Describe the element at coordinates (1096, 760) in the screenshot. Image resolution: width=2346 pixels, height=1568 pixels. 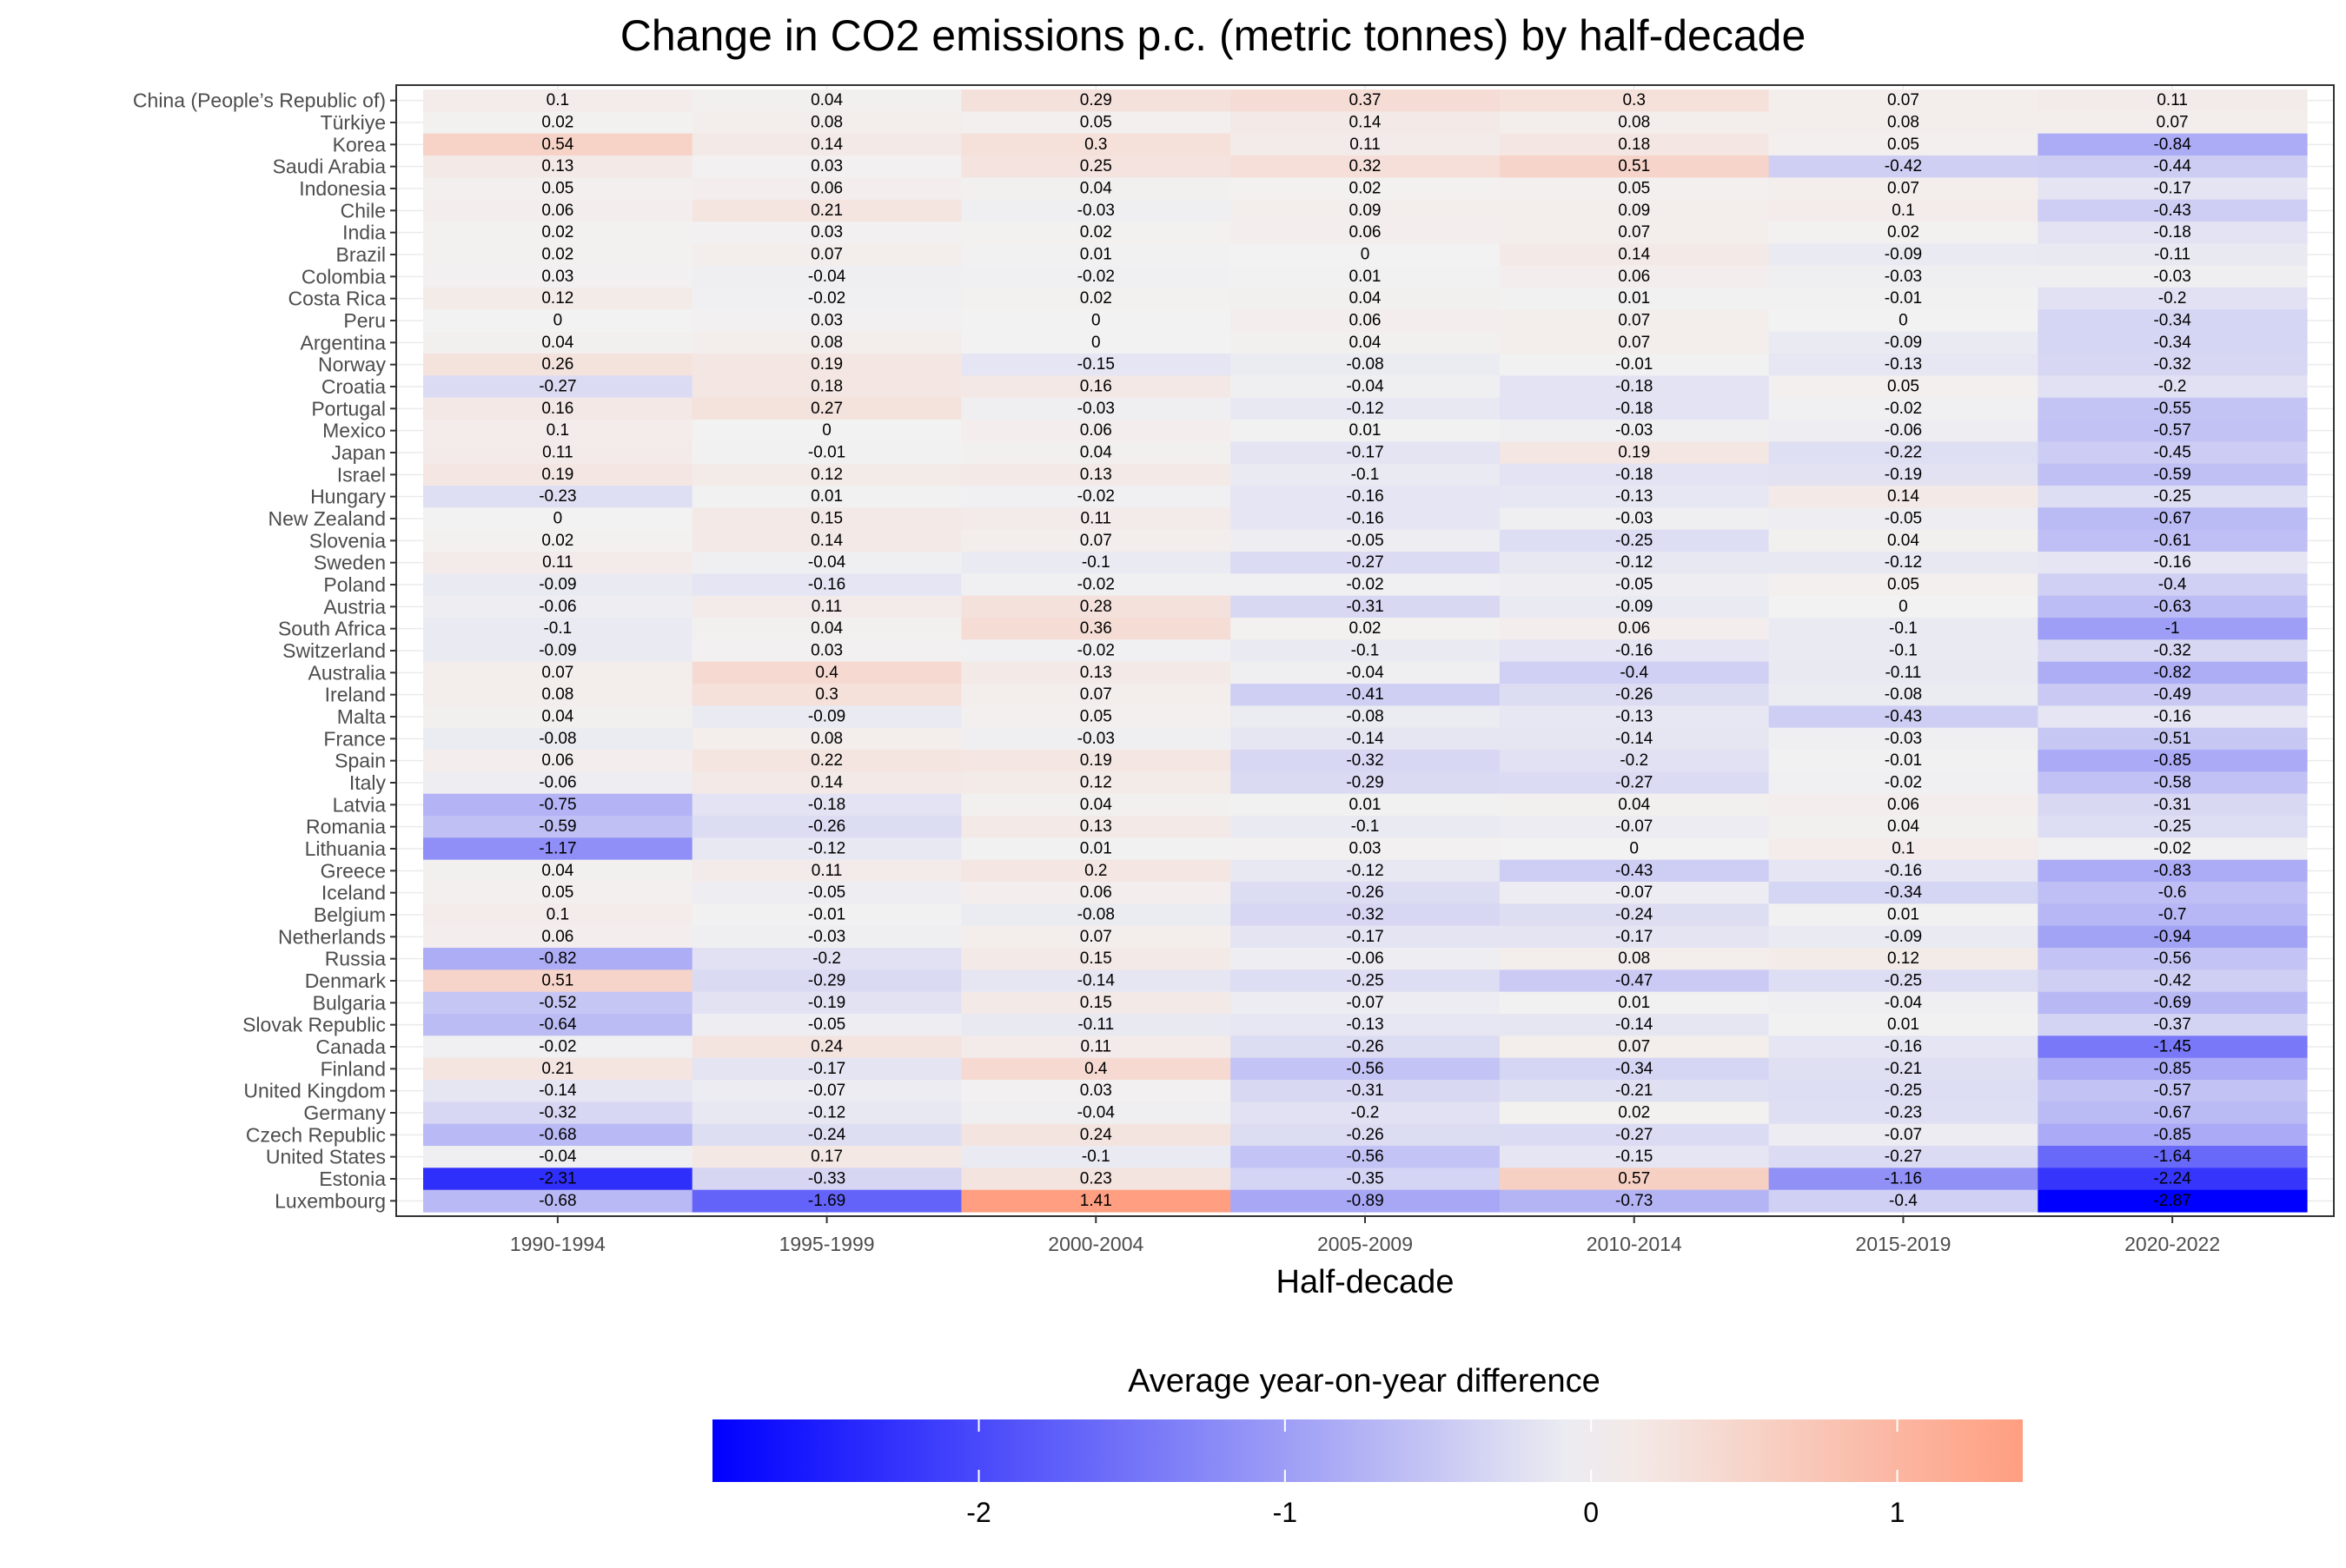
I see `cell-value-label: 0.19` at that location.